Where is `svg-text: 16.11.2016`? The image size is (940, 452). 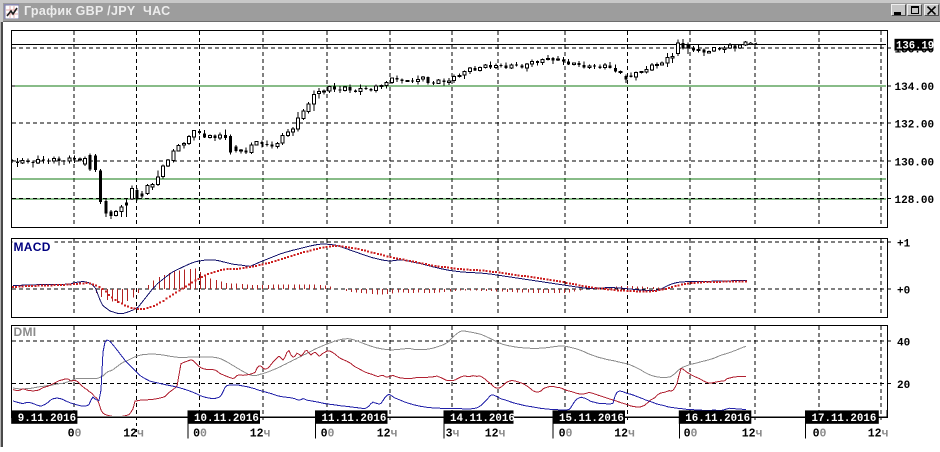
svg-text: 16.11.2016 is located at coordinates (717, 419).